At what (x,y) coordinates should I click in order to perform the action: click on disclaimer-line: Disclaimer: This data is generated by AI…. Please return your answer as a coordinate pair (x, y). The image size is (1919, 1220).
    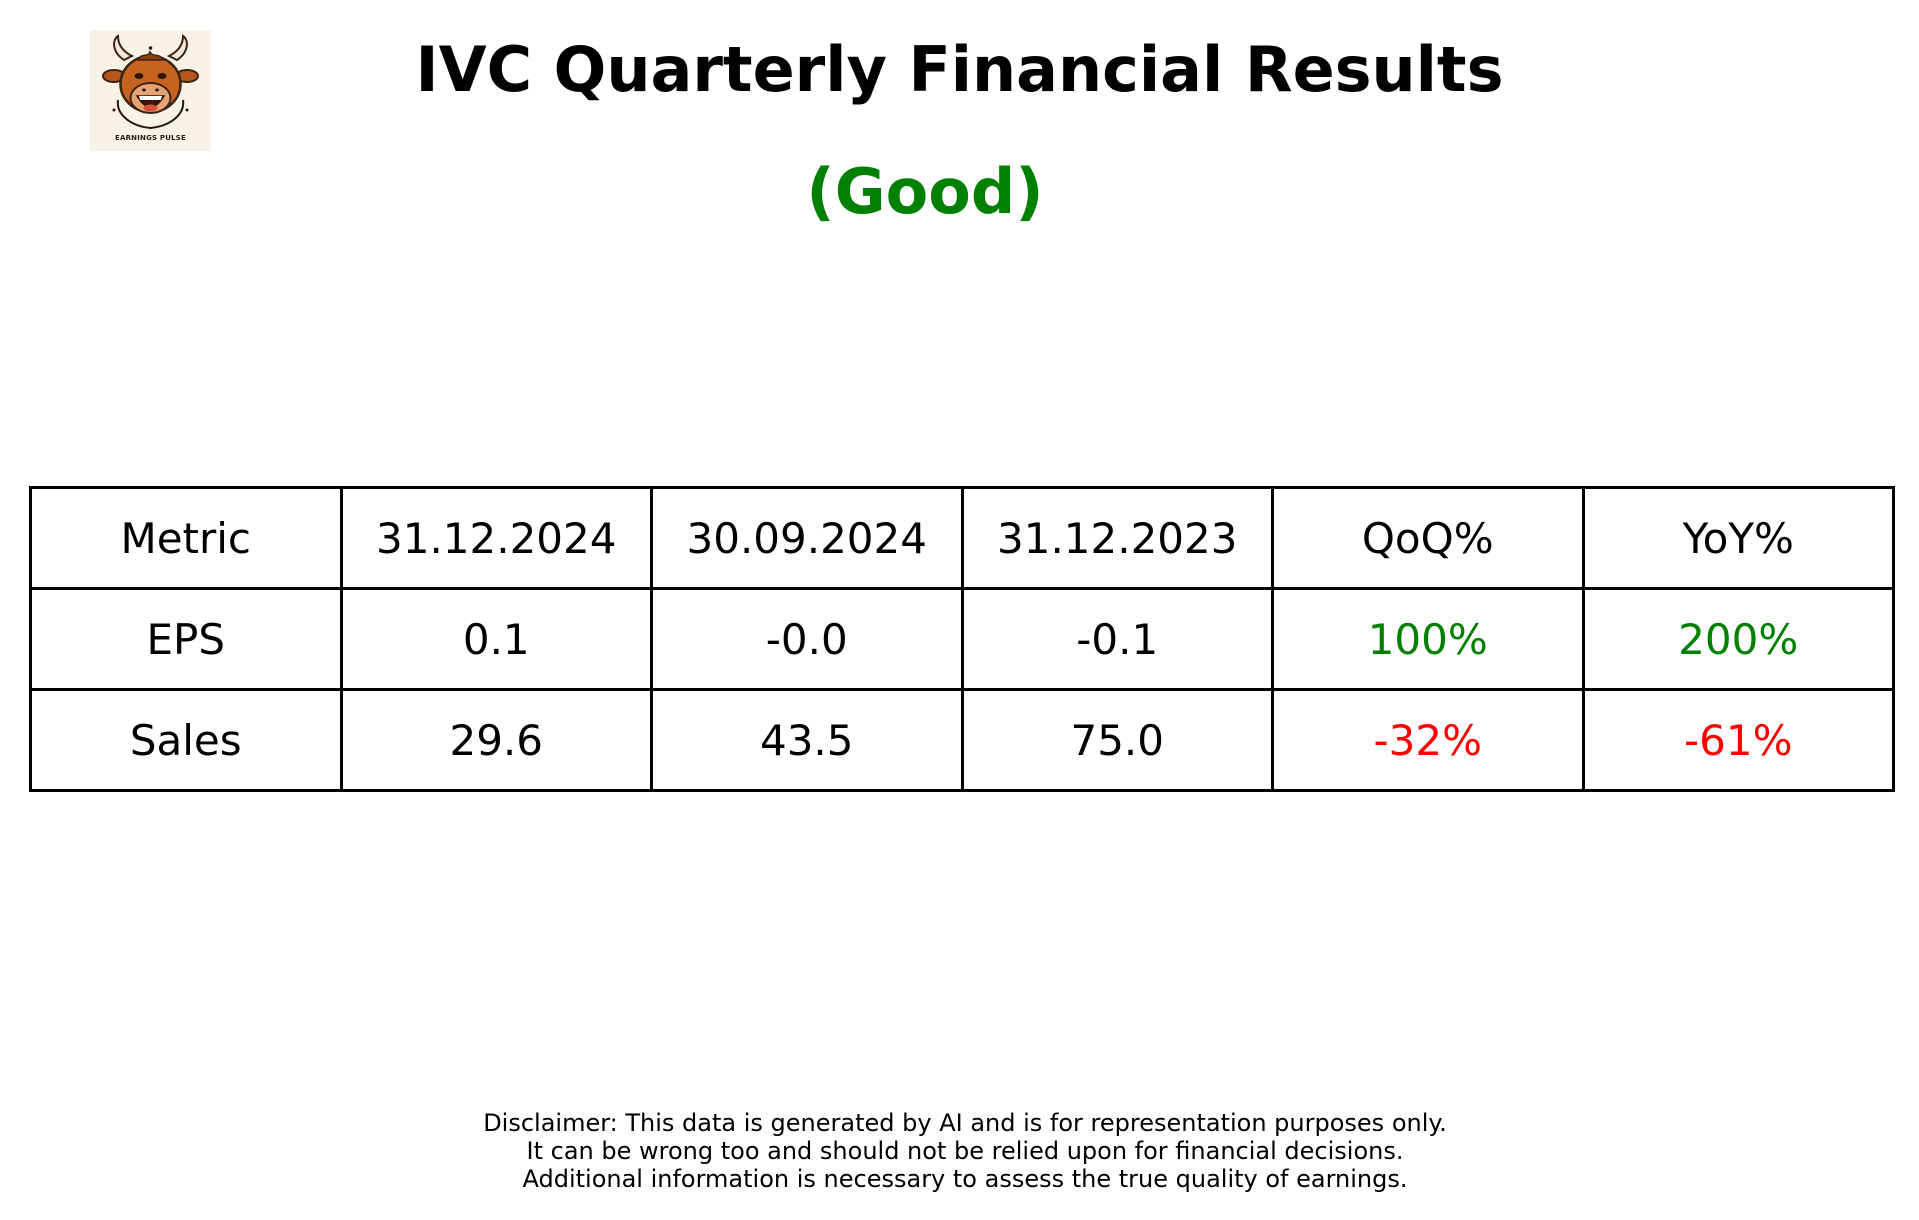
    Looking at the image, I should click on (965, 1123).